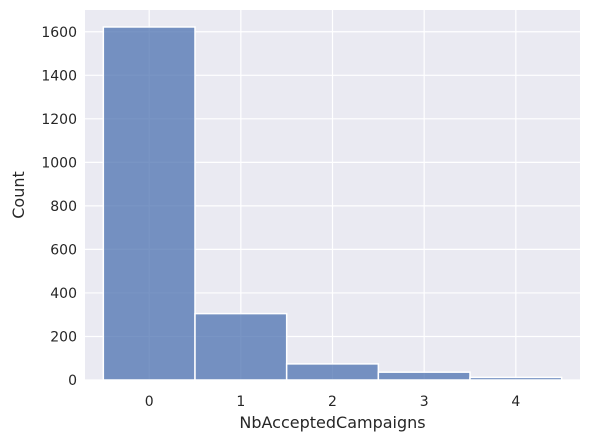 This screenshot has width=591, height=441. I want to click on y-tick-labels: 0 200 400 600 800 1000 1200 1400 1600, so click(59, 207).